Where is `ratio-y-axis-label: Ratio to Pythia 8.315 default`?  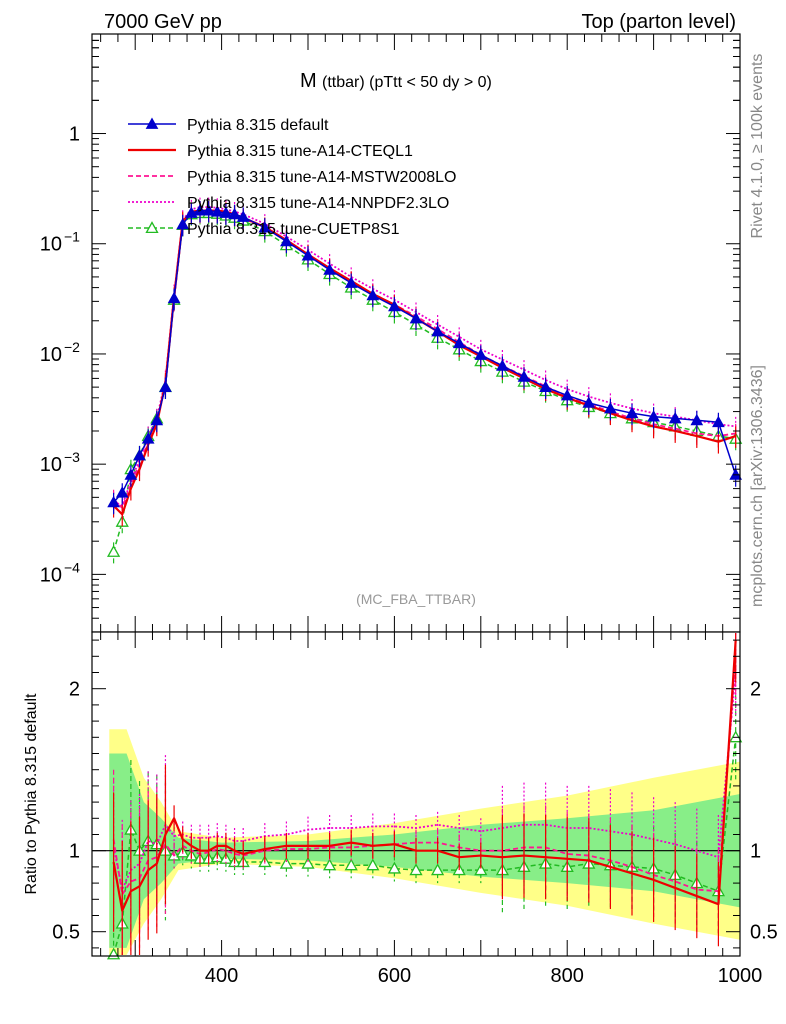 ratio-y-axis-label: Ratio to Pythia 8.315 default is located at coordinates (31, 794).